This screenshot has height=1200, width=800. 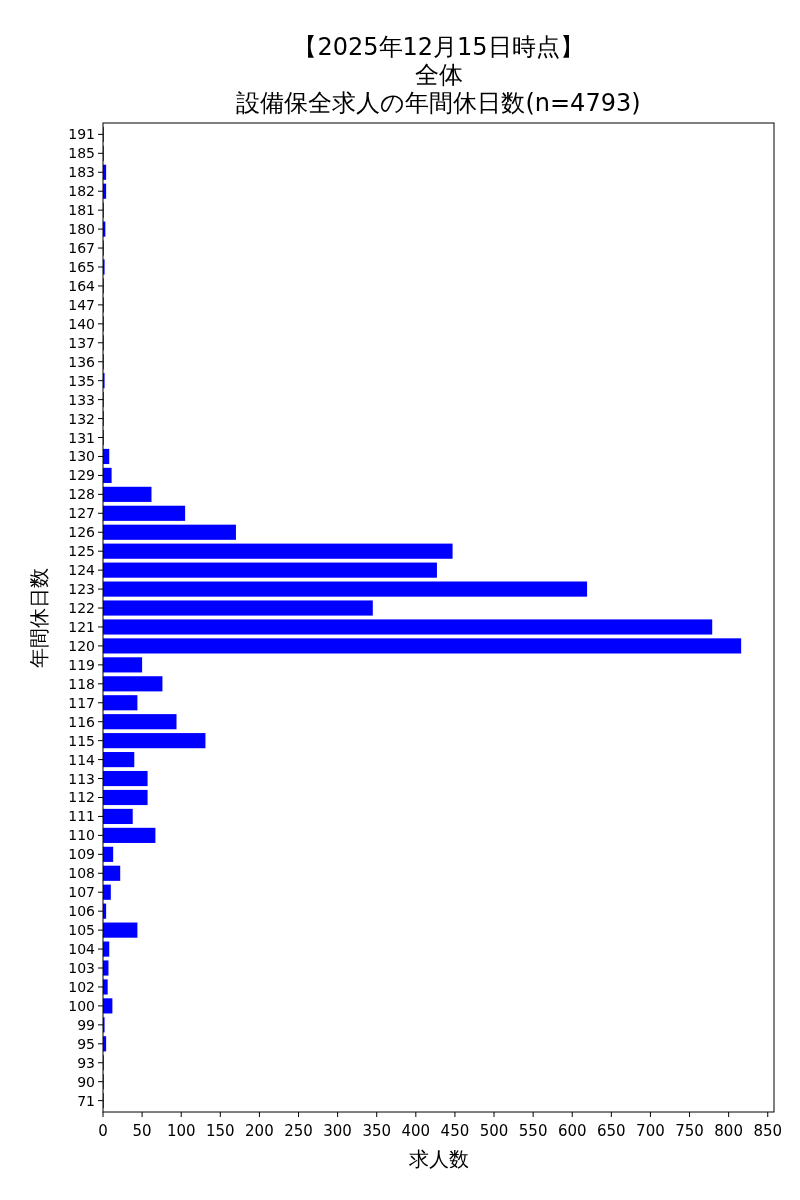 I want to click on y-tick-label: 111, so click(x=81, y=816).